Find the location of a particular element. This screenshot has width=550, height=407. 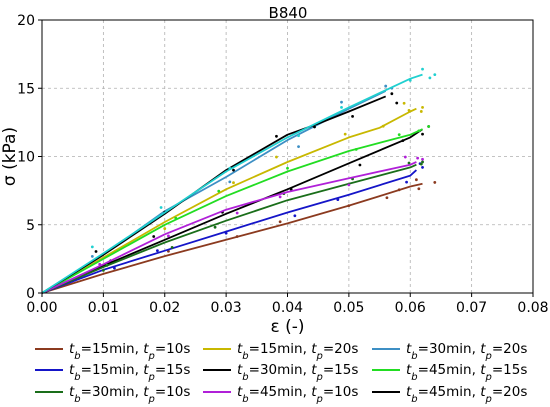

legend-label: tb=15min, tp=20s is located at coordinates (297, 351).